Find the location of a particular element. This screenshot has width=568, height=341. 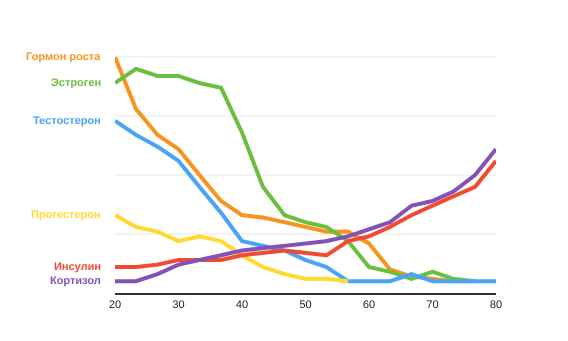

series-label: Прогестерон is located at coordinates (66, 215).